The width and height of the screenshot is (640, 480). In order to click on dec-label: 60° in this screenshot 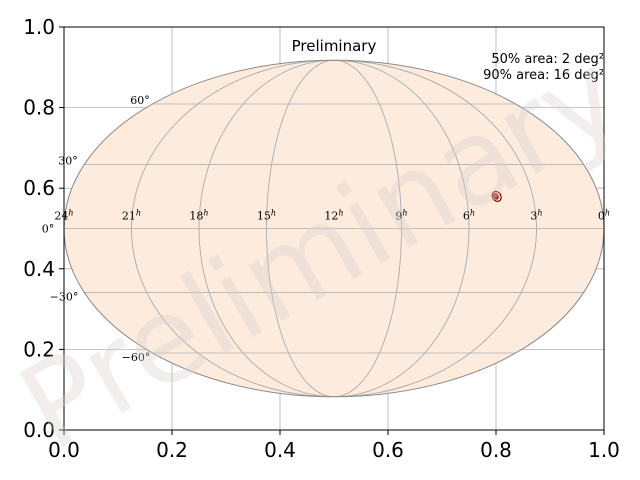, I will do `click(140, 100)`.